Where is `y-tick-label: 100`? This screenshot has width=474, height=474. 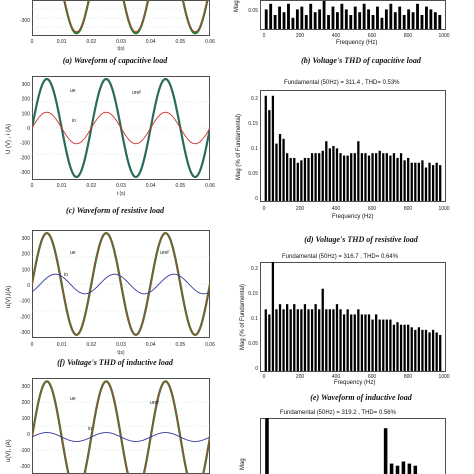
y-tick-label: 100 is located at coordinates (26, 419).